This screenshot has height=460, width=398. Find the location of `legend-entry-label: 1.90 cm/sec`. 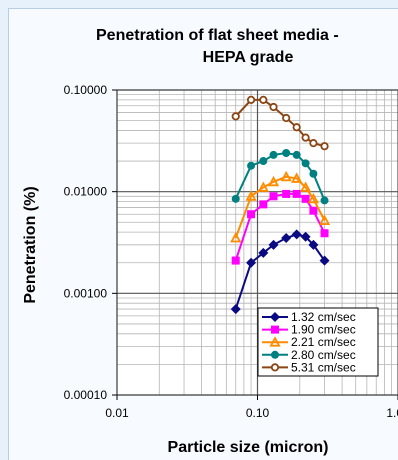

legend-entry-label: 1.90 cm/sec is located at coordinates (323, 330).